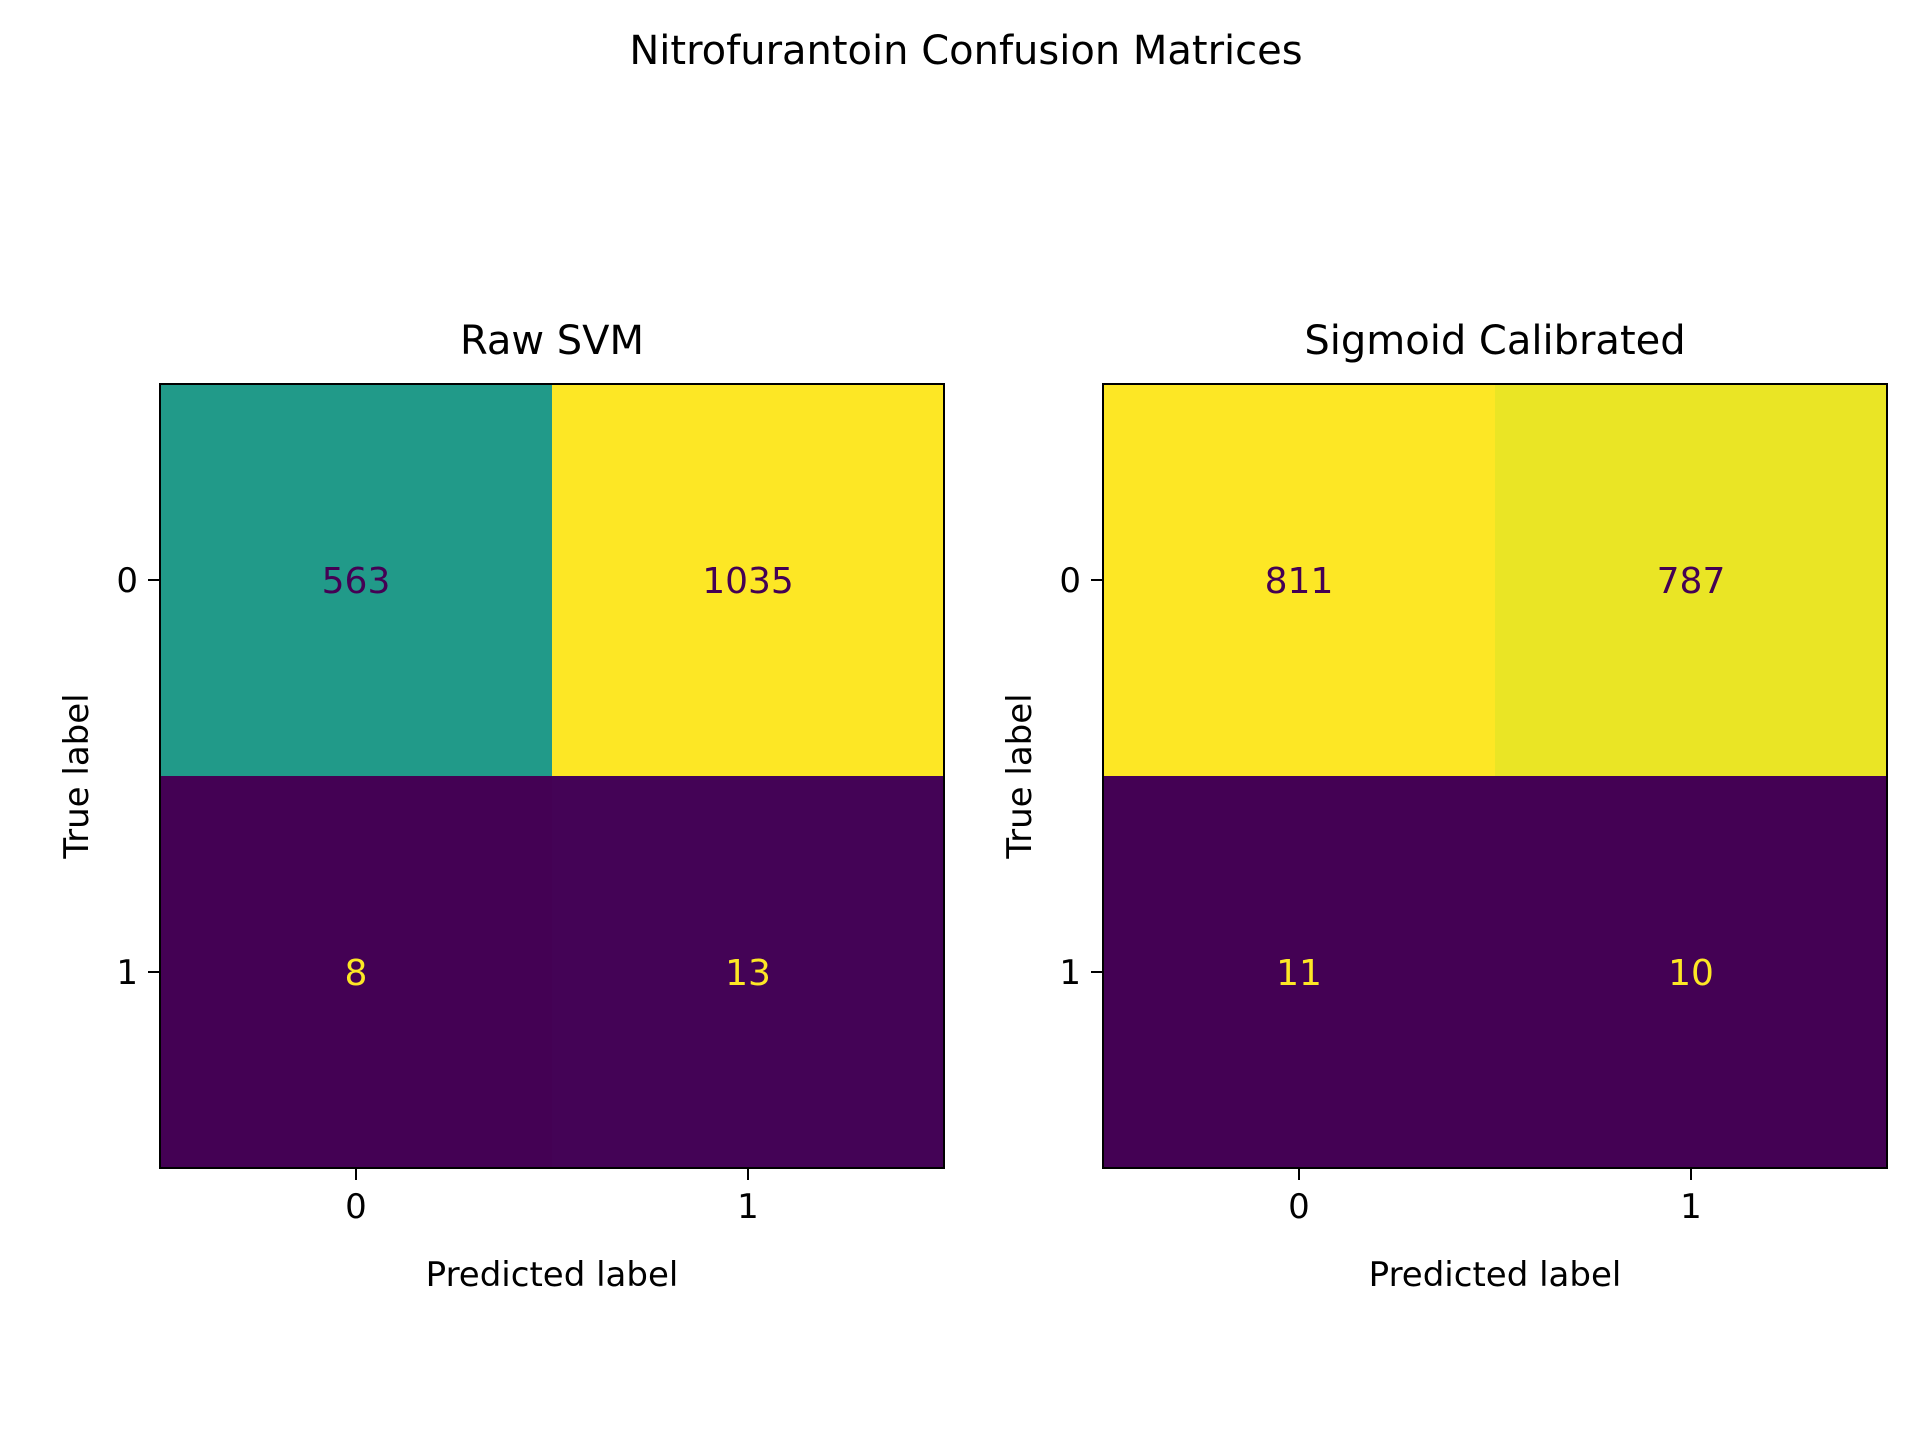  I want to click on cell-value-0-0: 563, so click(356, 581).